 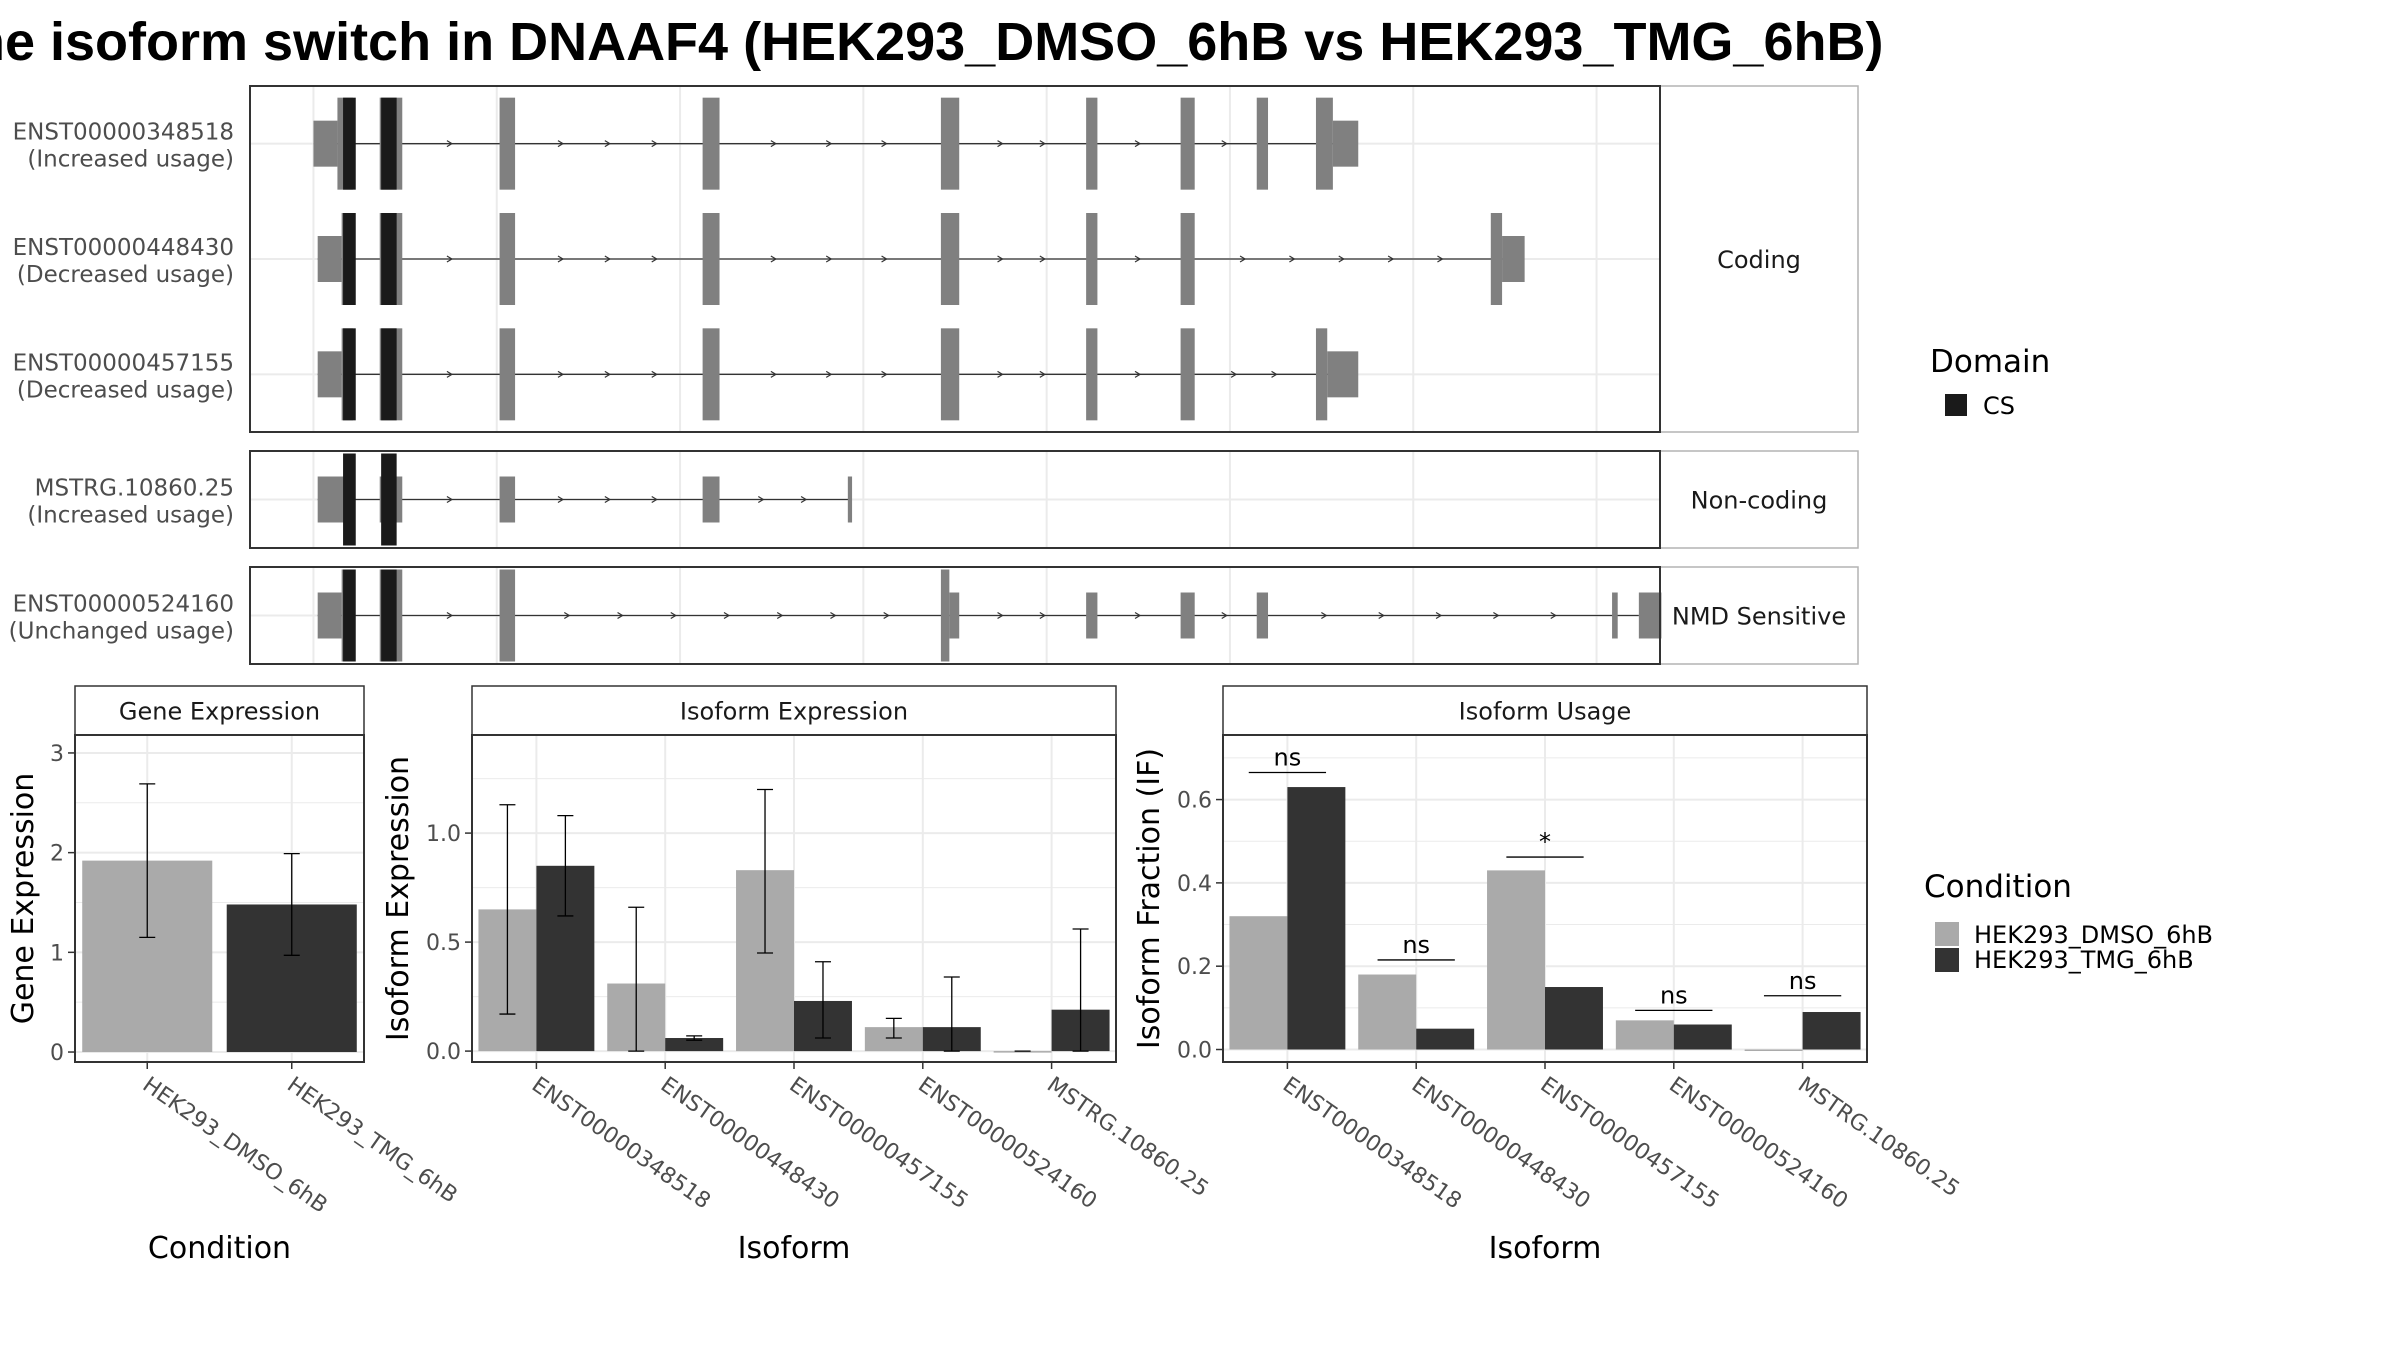 I want to click on isoform-row: ENST00000348518(Increased usage), so click(x=836, y=143).